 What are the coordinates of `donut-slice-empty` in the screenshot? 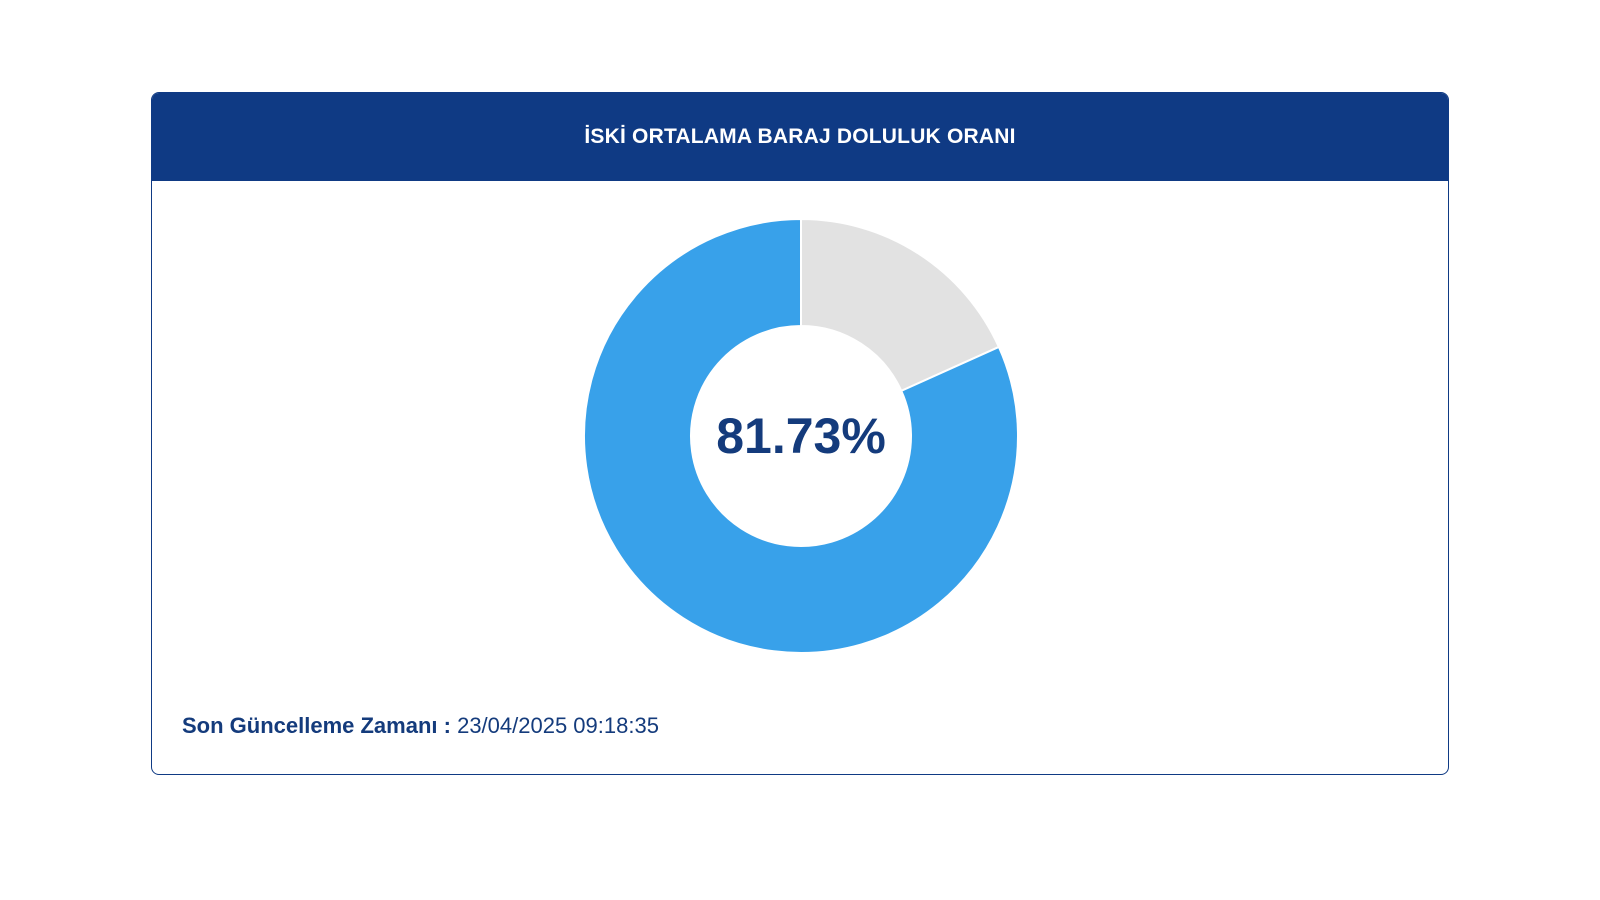 It's located at (900, 305).